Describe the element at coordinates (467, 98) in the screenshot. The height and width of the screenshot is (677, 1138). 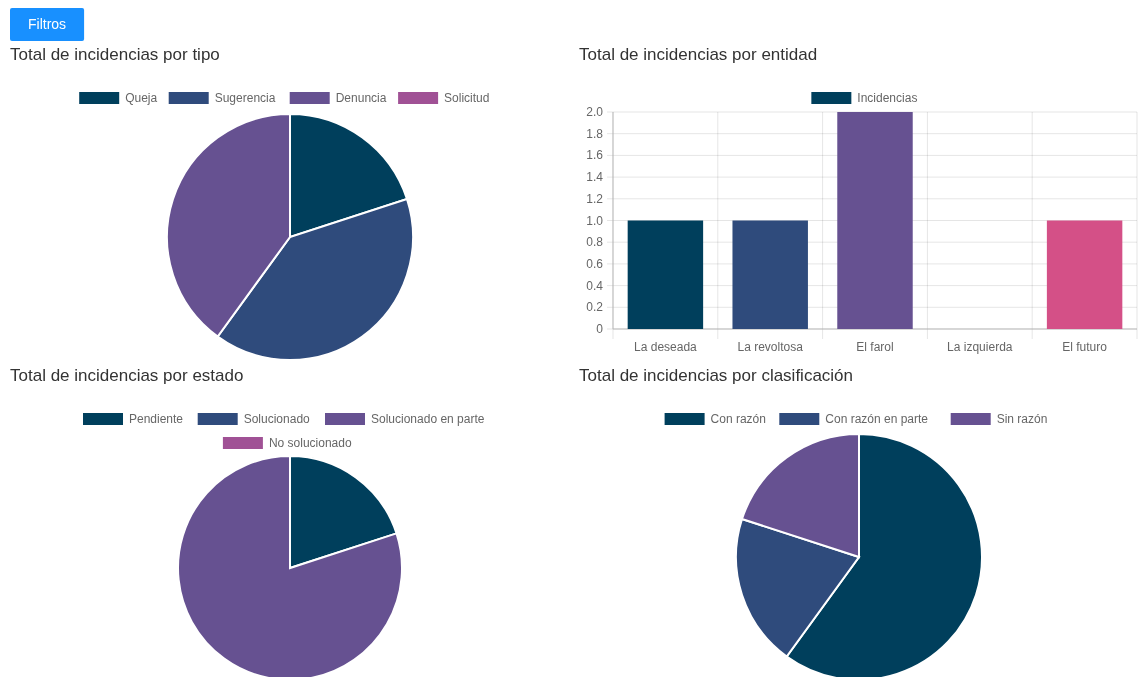
I see `legend-label: Solicitud` at that location.